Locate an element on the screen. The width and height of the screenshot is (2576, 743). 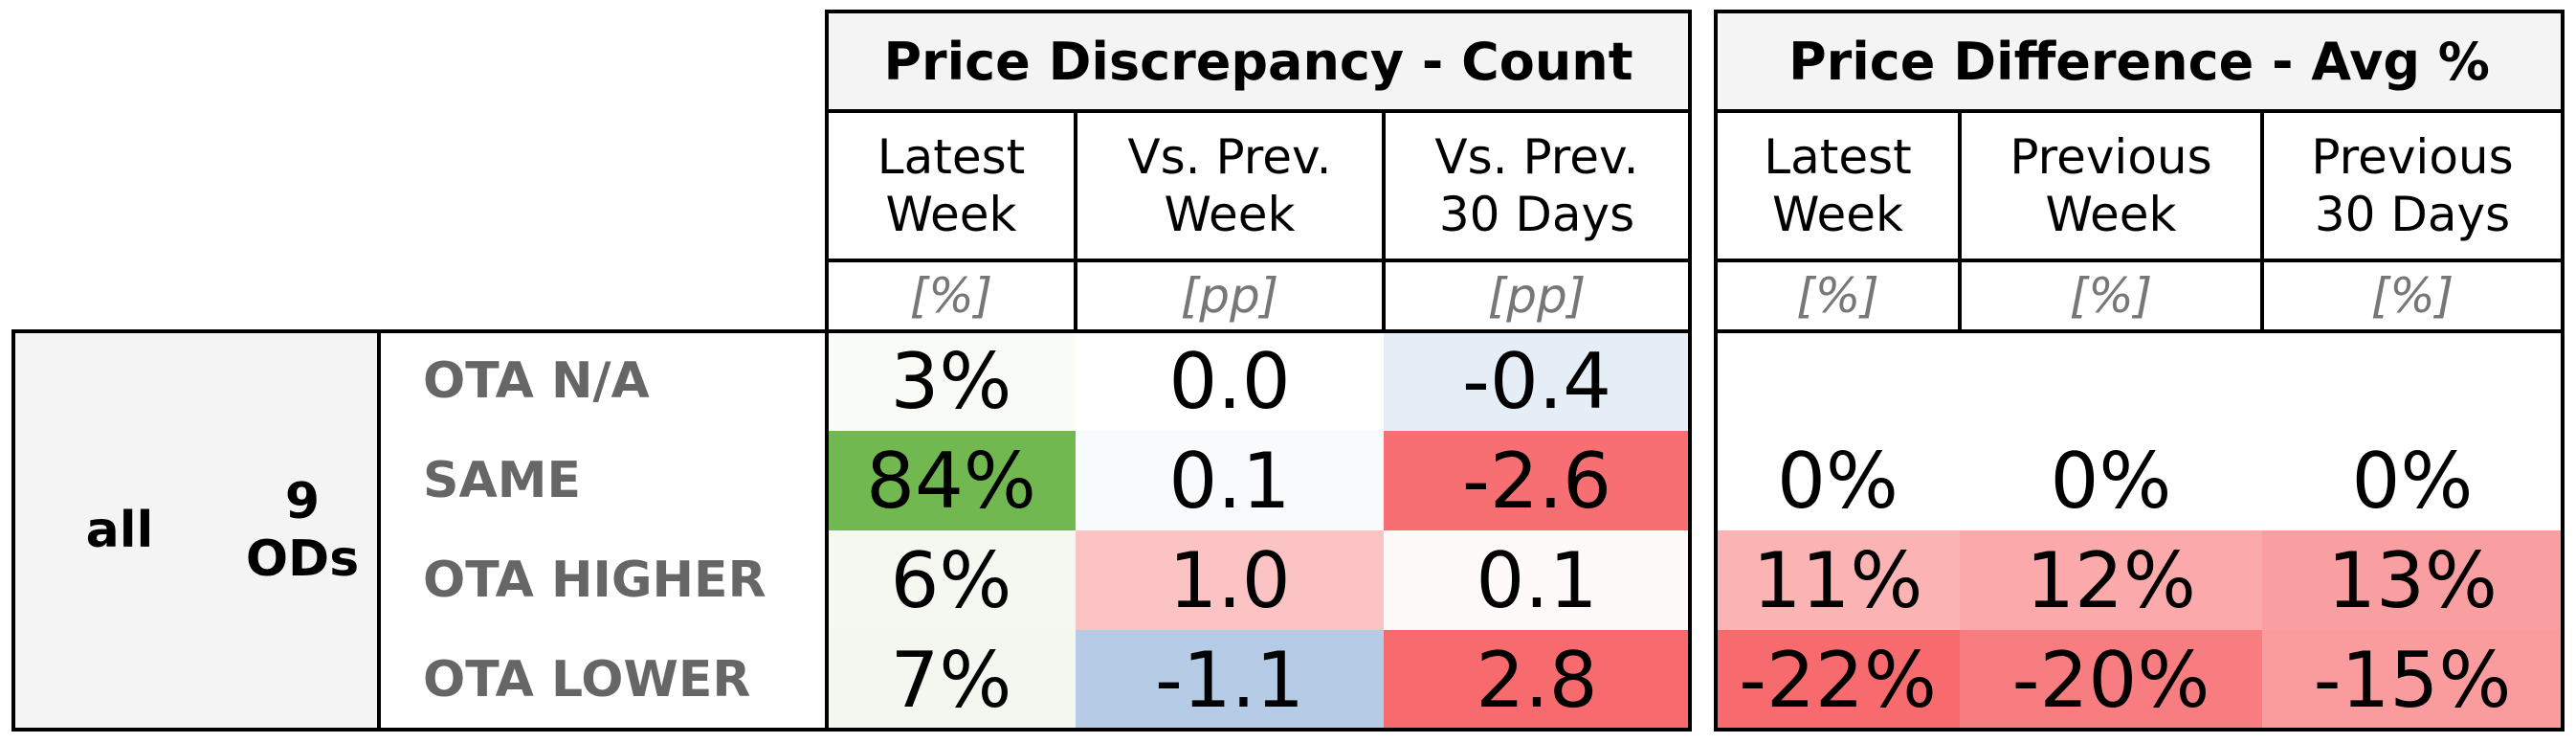
value-cell: -1.1 is located at coordinates (1230, 680).